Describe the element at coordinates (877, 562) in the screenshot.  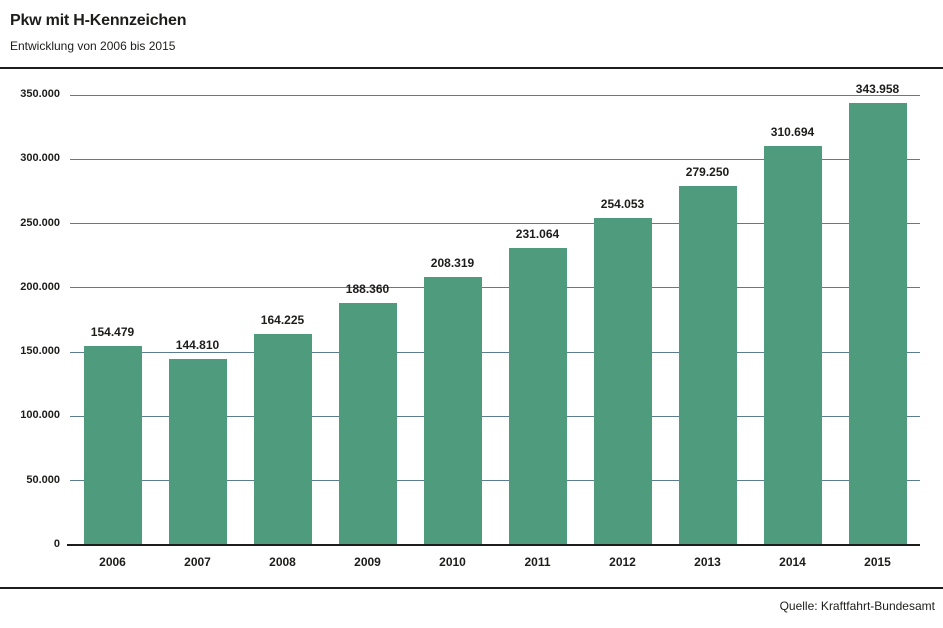
I see `x-tick-label: 2015` at that location.